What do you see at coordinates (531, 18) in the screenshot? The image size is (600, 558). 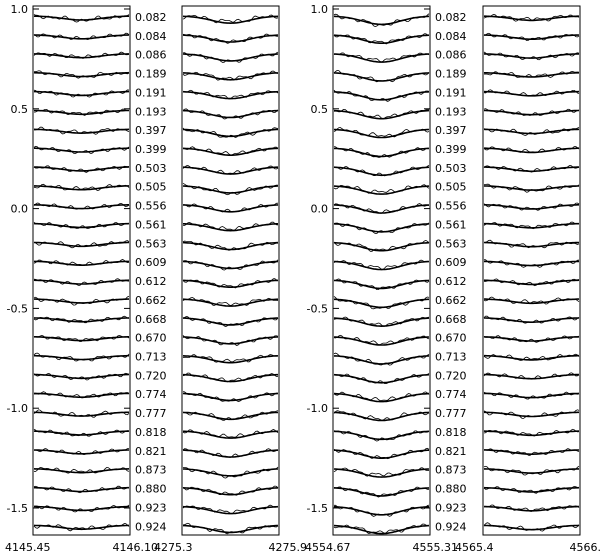 I see `fit-profile-p4-0.082` at bounding box center [531, 18].